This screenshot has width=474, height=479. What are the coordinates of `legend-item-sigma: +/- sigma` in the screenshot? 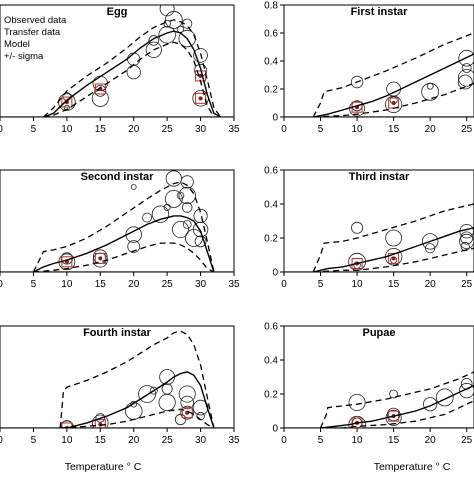 It's located at (24, 56).